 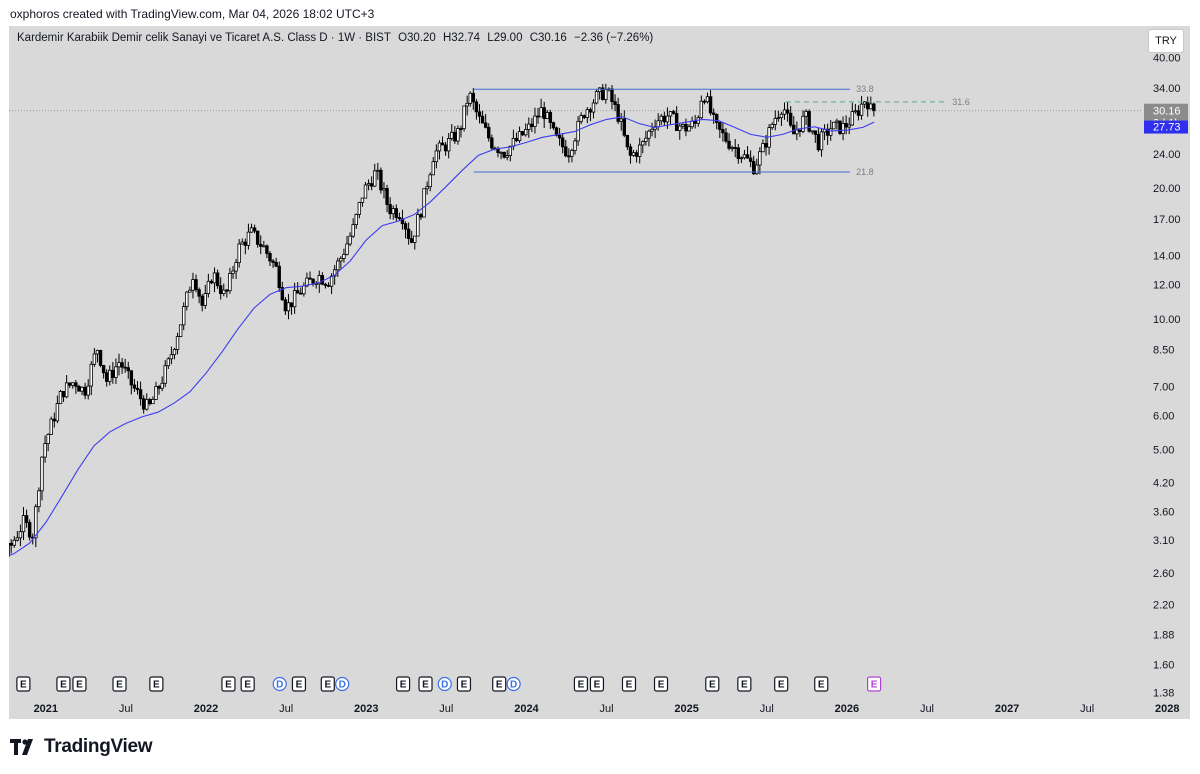 What do you see at coordinates (1167, 128) in the screenshot?
I see `moving-average-value: 27.73` at bounding box center [1167, 128].